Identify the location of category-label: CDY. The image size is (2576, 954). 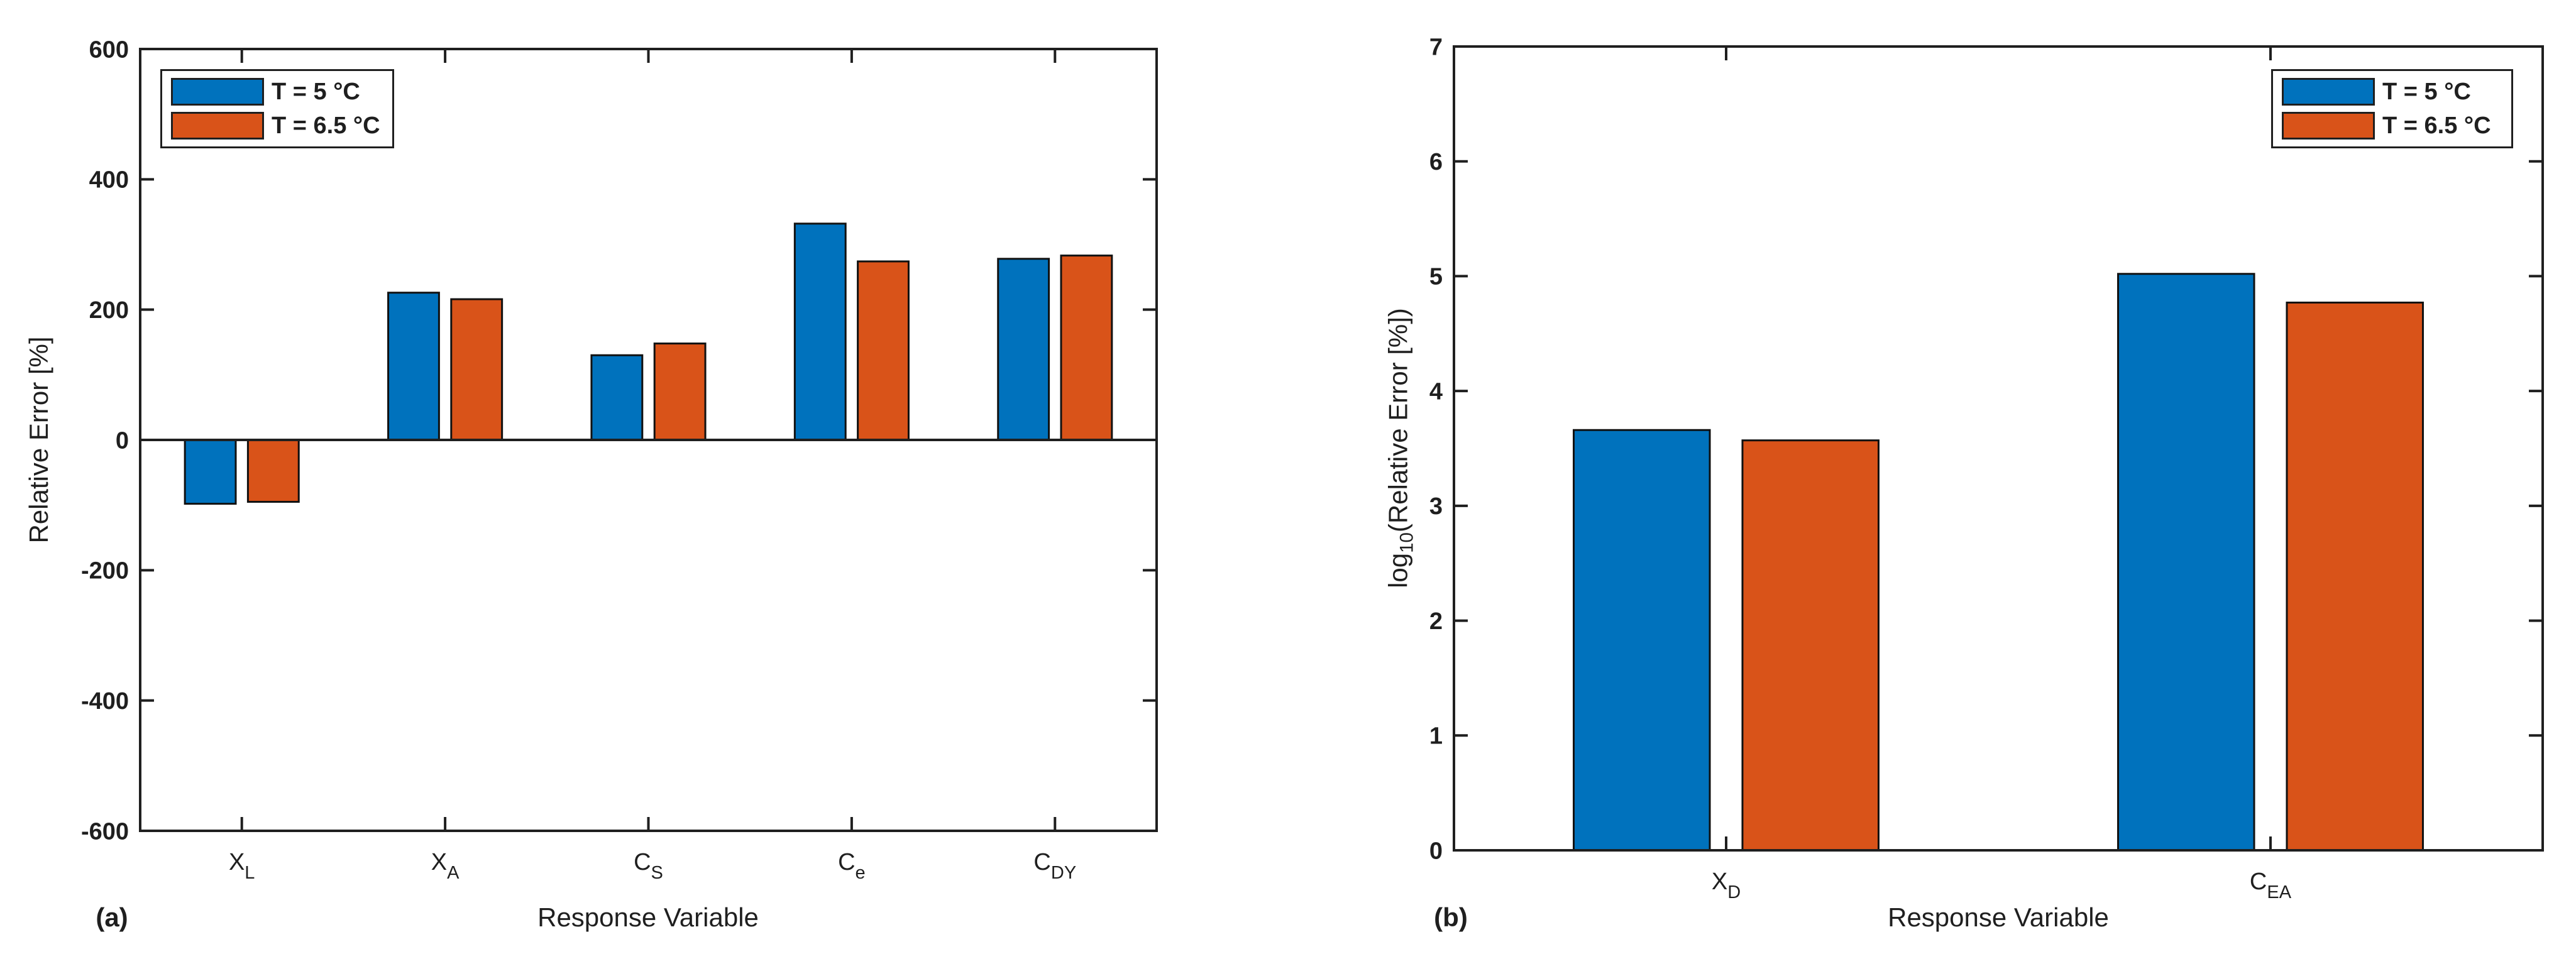
(1055, 866).